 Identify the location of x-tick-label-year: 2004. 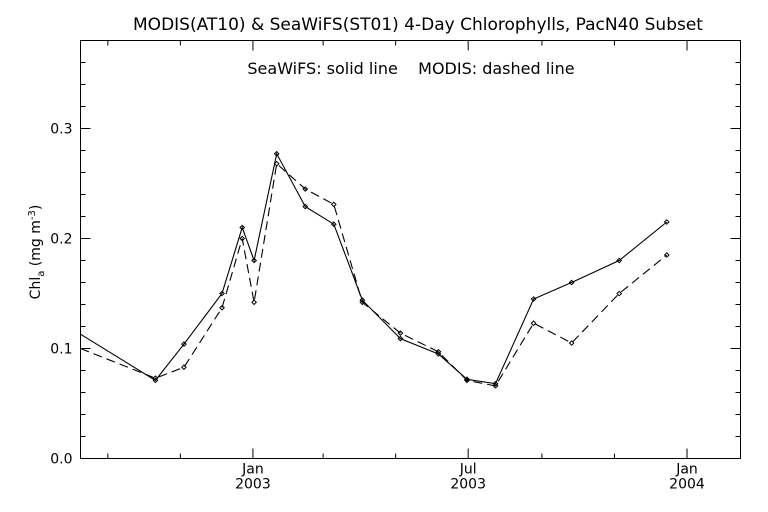
(687, 485).